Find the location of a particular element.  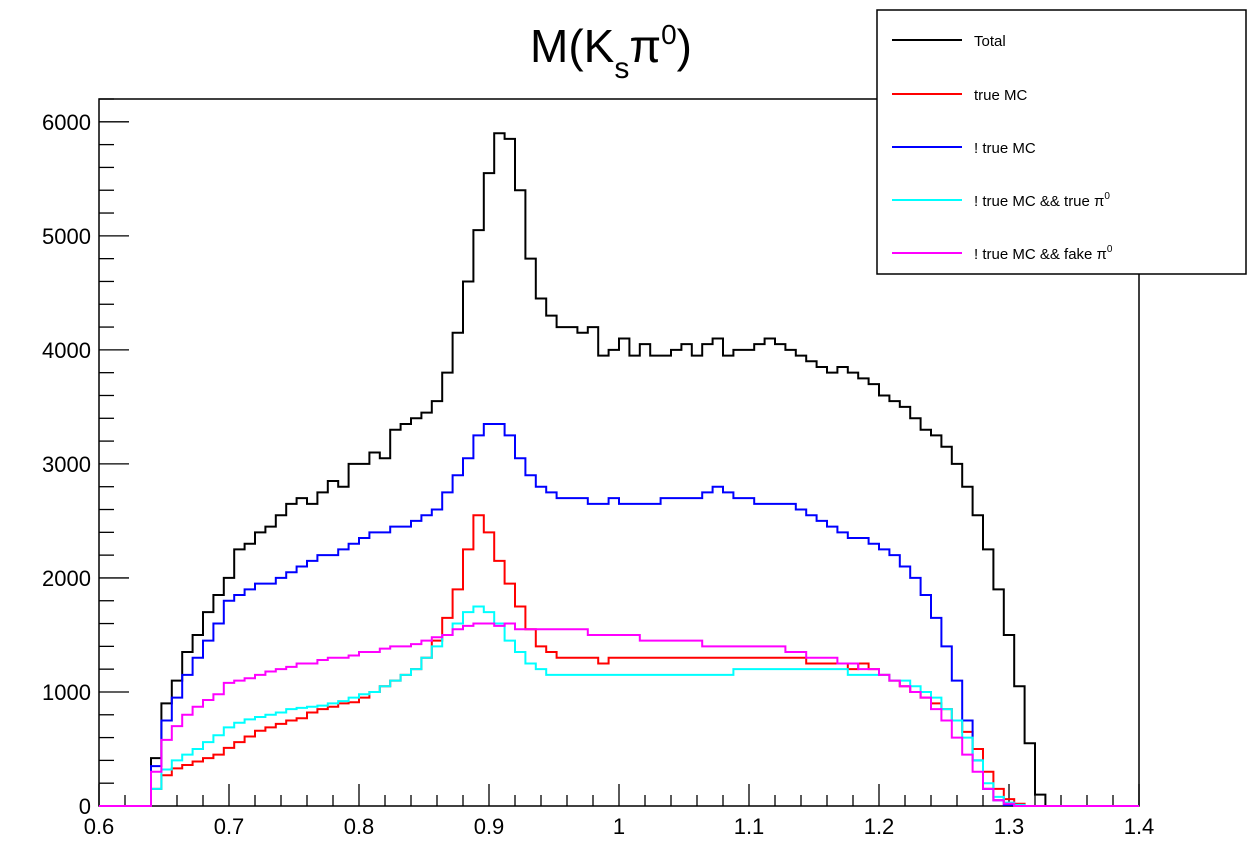

legend-label-3: ! true MC && true π0 is located at coordinates (1042, 200).